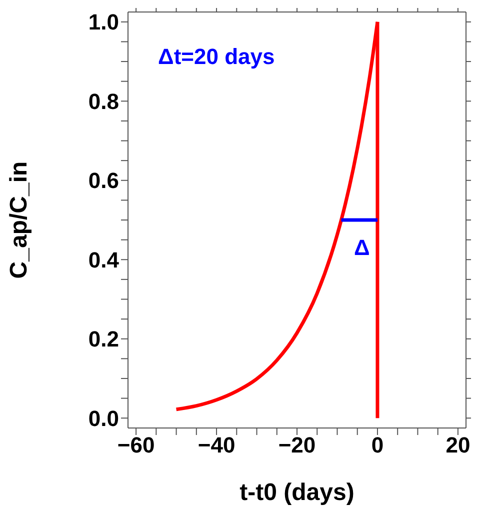  I want to click on annotation: Δ, so click(362, 248).